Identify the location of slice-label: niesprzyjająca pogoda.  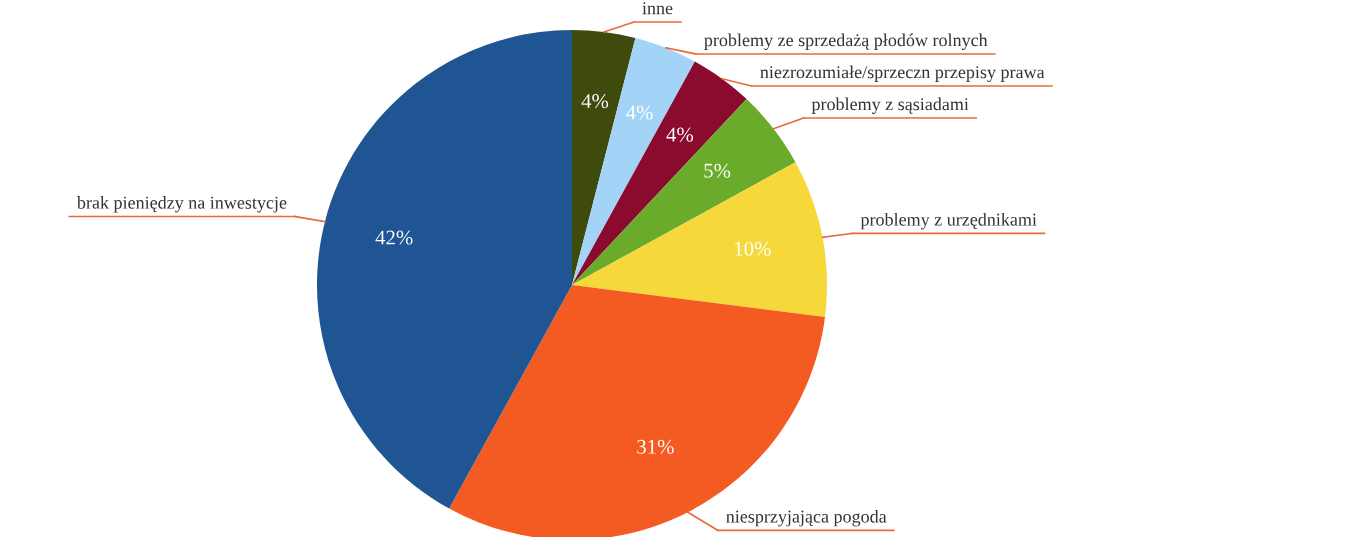
(806, 518).